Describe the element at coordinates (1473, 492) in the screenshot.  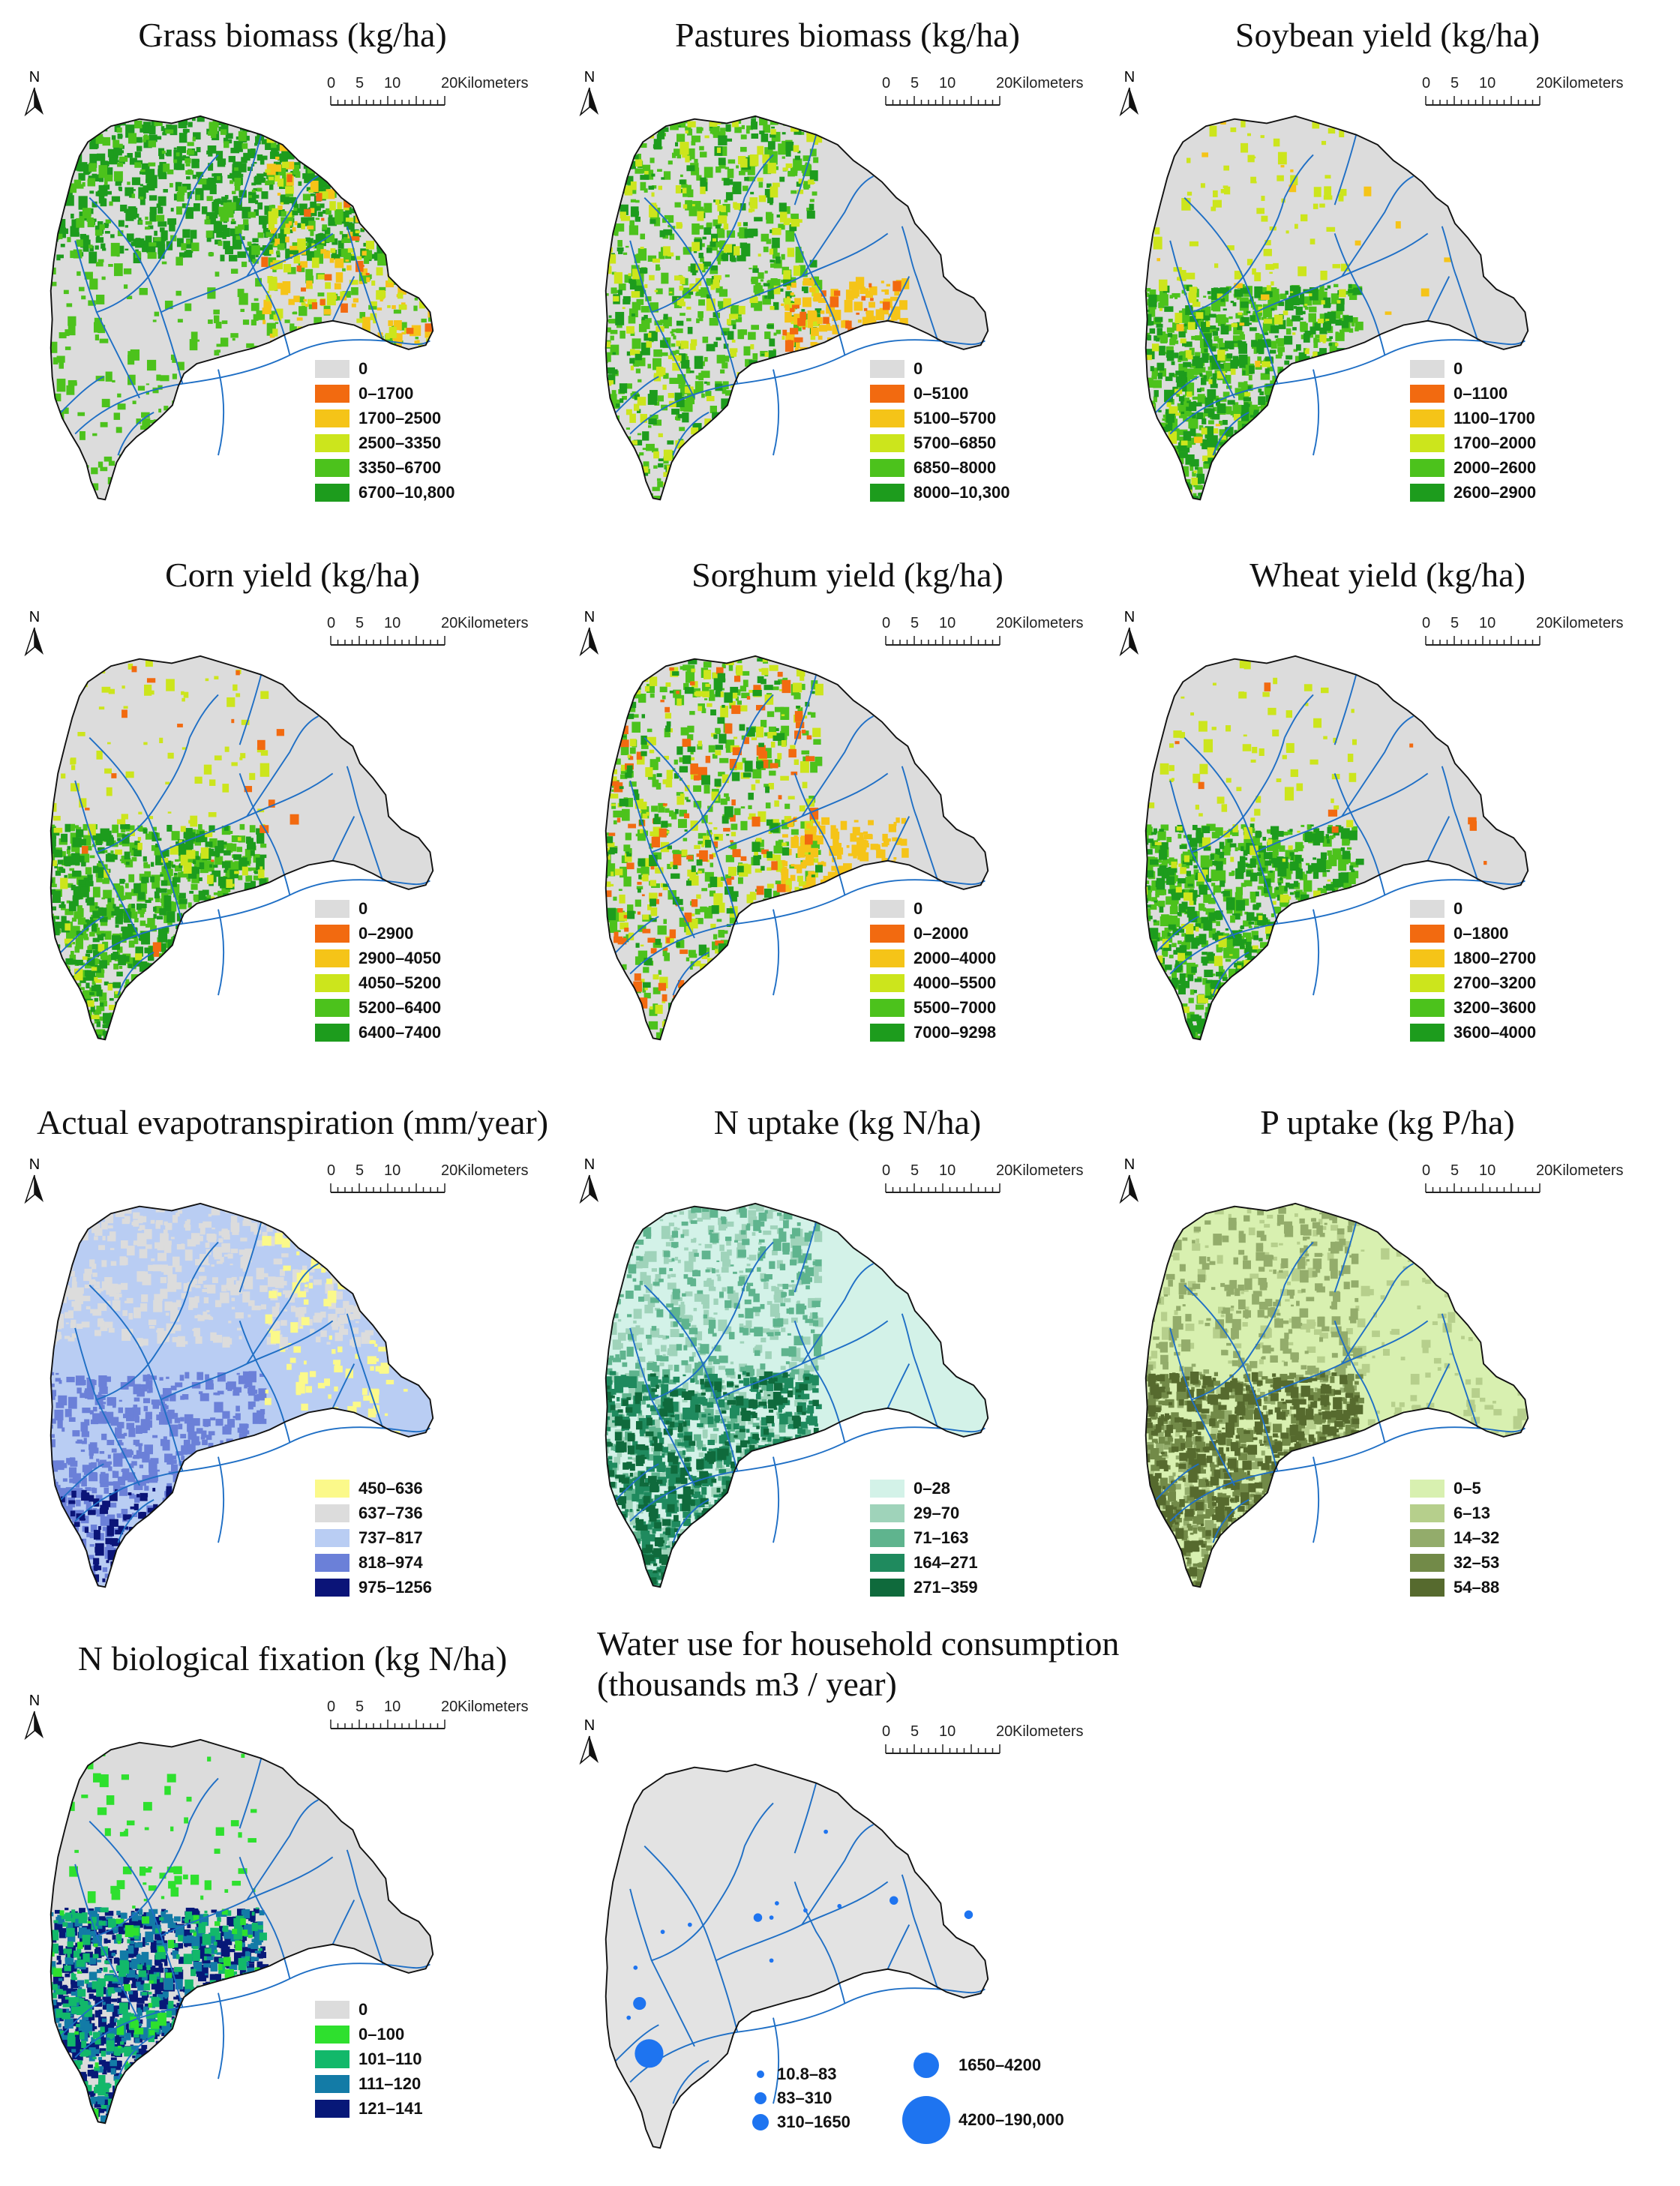
I see `legend-item: 2600–2900` at that location.